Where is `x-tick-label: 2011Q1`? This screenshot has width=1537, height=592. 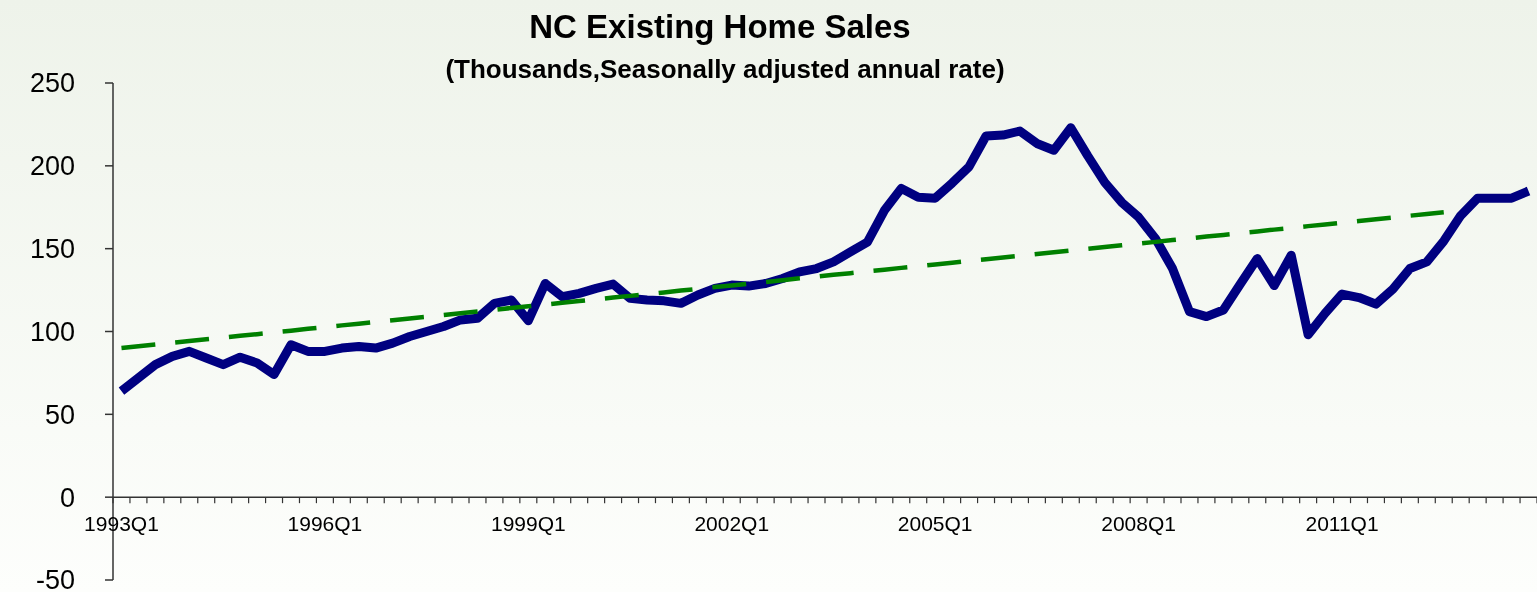
x-tick-label: 2011Q1 is located at coordinates (1342, 524).